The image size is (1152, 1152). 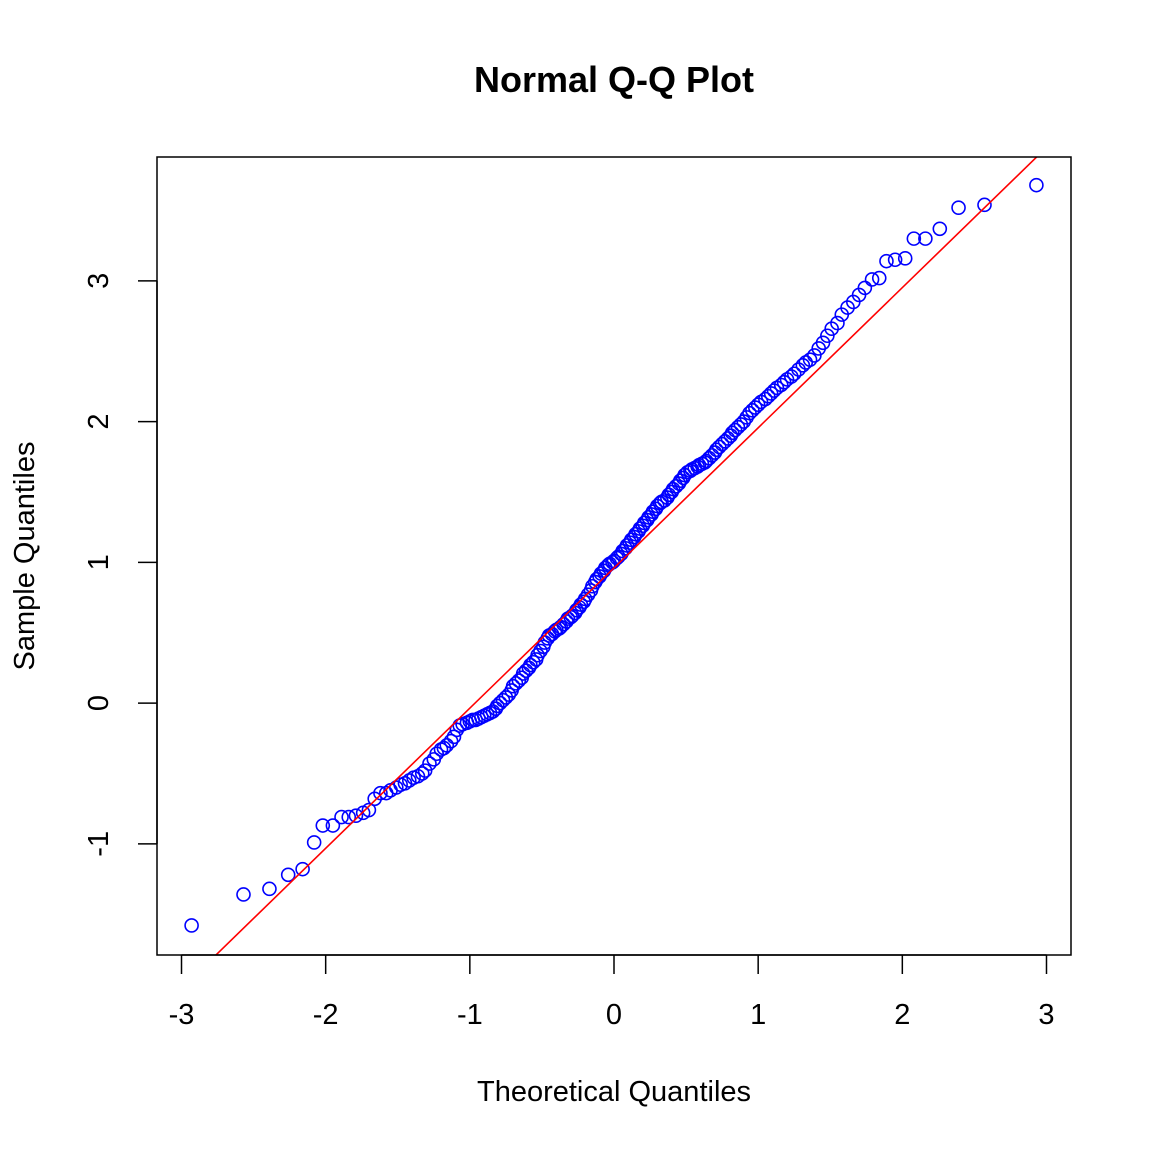 What do you see at coordinates (1046, 1015) in the screenshot?
I see `x-tick-label: 3` at bounding box center [1046, 1015].